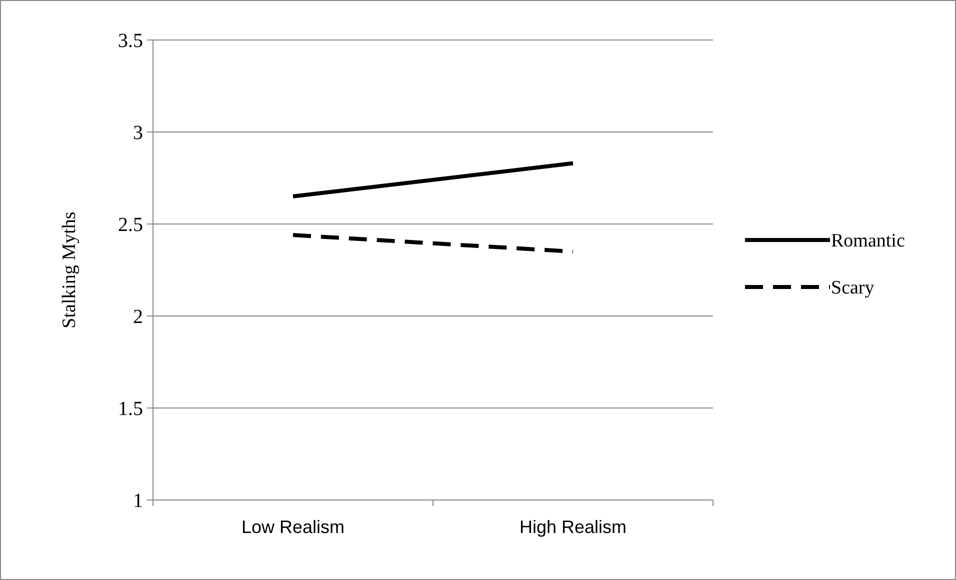 The height and width of the screenshot is (580, 956). What do you see at coordinates (130, 41) in the screenshot?
I see `y-tick-label: 3.5` at bounding box center [130, 41].